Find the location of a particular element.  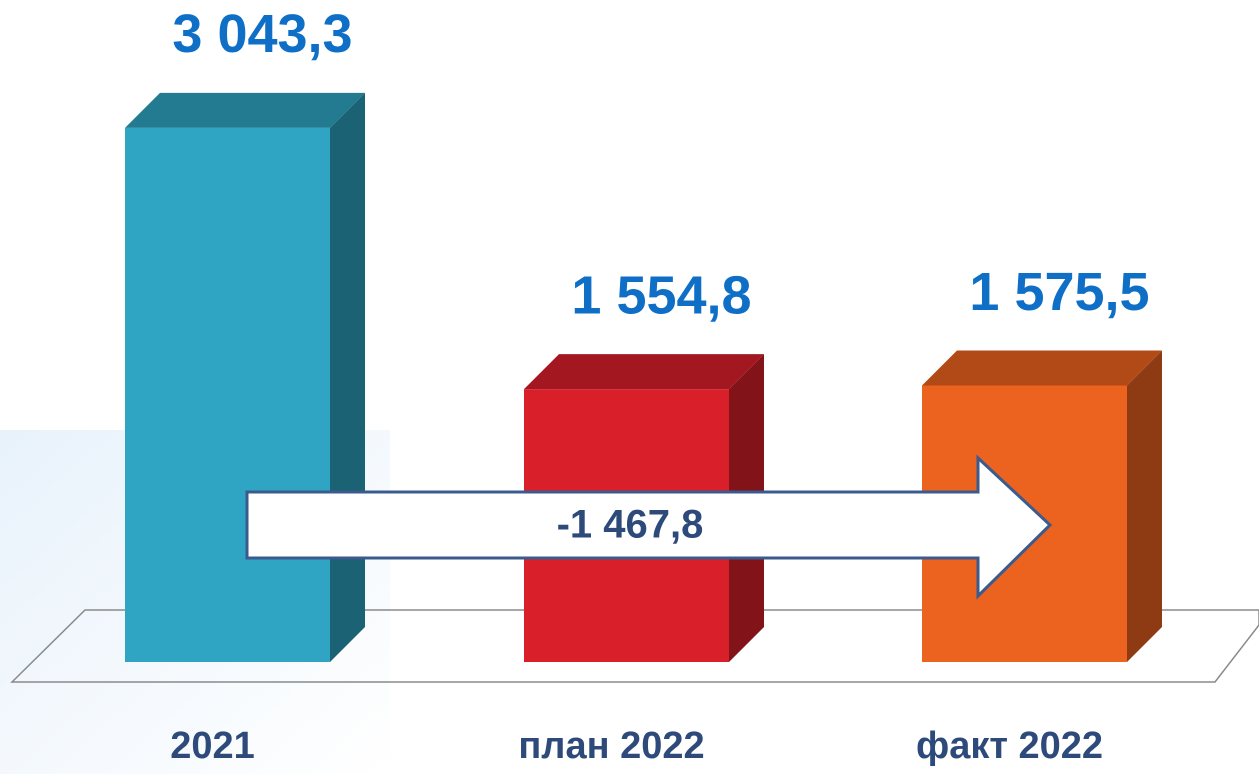

value-label: 3 043,3 is located at coordinates (262, 34).